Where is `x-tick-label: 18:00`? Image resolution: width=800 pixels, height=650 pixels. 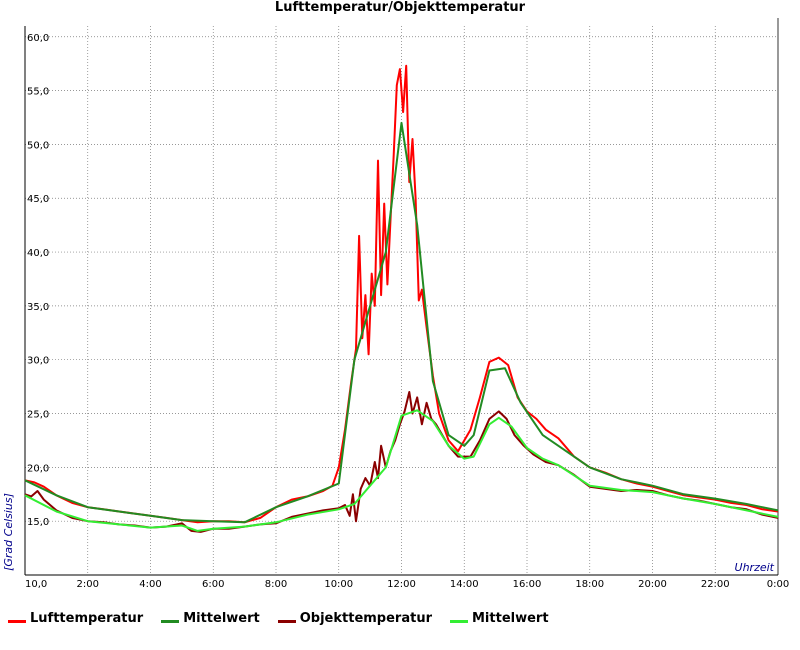 x-tick-label: 18:00 is located at coordinates (589, 584).